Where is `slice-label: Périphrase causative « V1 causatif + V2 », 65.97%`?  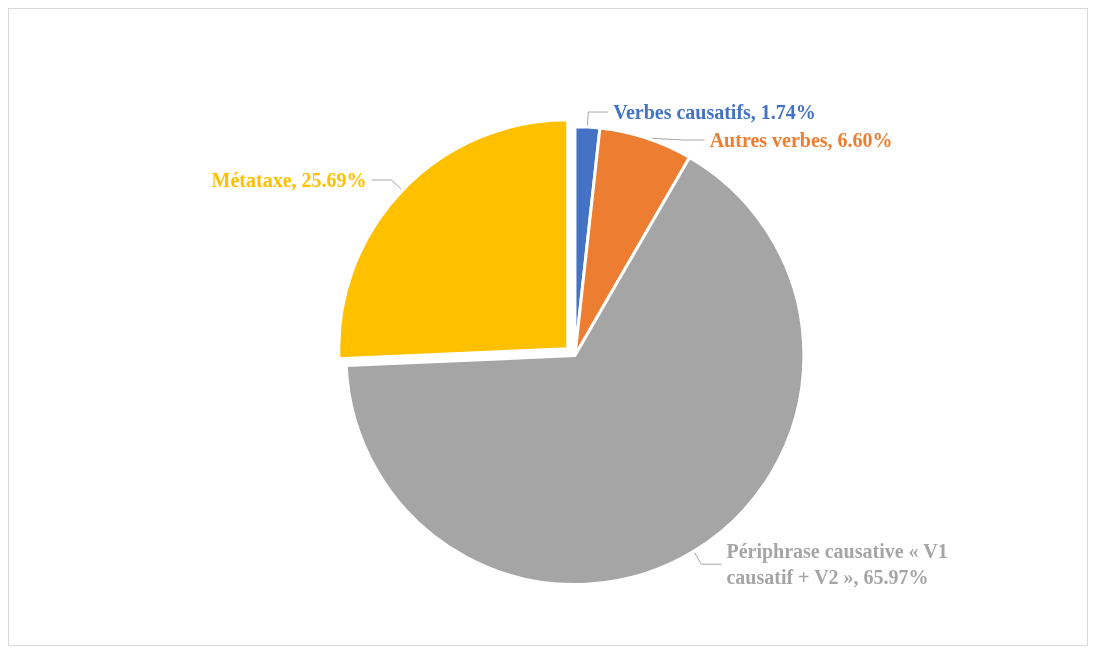 slice-label: Périphrase causative « V1 causatif + V2 », 65.97% is located at coordinates (839, 564).